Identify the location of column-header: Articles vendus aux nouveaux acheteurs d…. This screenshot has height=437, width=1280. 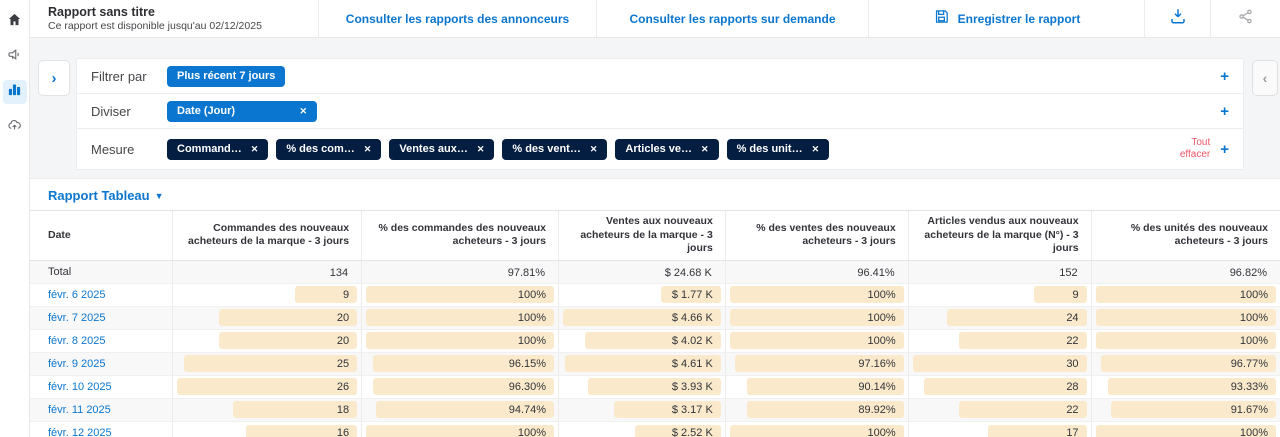
(999, 235).